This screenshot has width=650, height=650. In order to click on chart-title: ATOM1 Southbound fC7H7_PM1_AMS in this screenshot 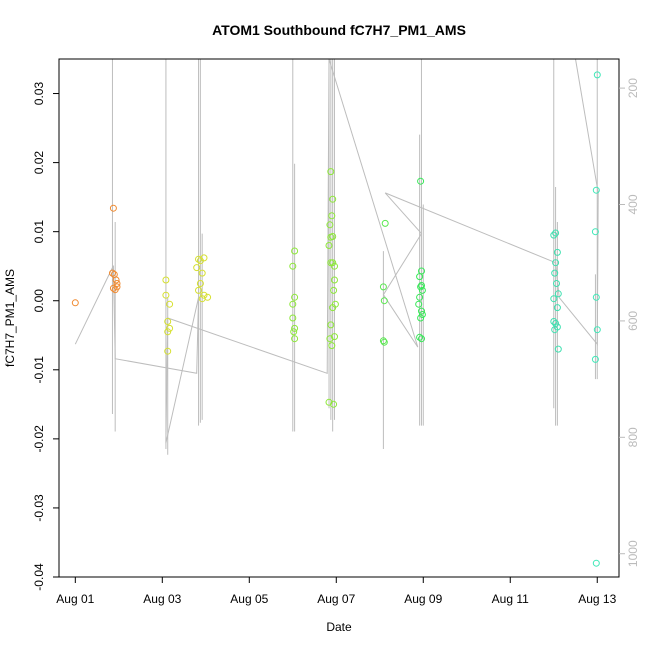, I will do `click(339, 30)`.